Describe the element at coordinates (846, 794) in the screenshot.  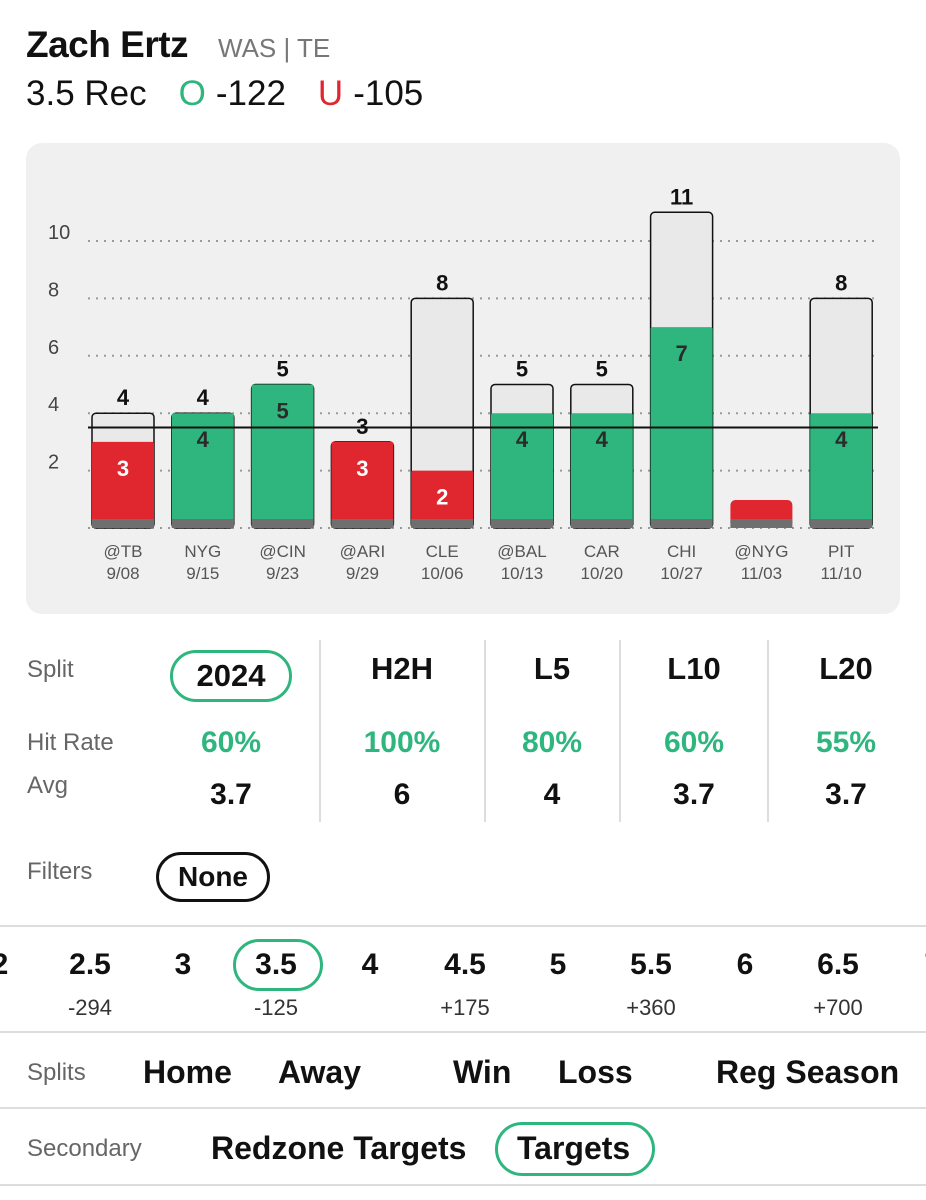
I see `avg-l20: 3.7` at that location.